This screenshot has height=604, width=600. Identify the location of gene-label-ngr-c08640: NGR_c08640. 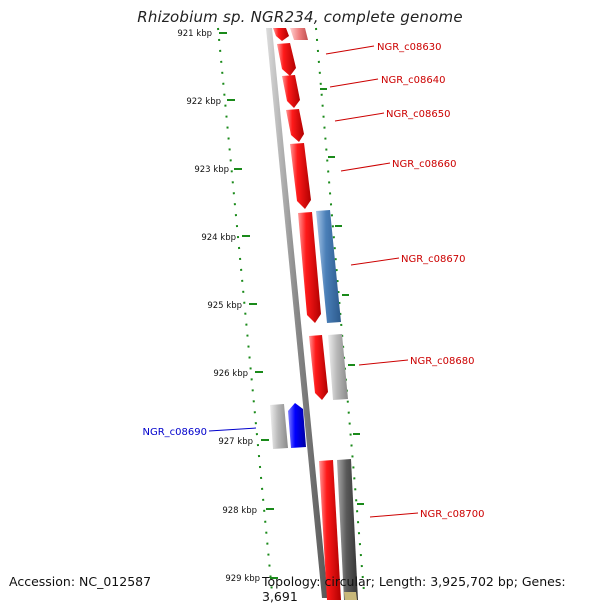
(413, 80).